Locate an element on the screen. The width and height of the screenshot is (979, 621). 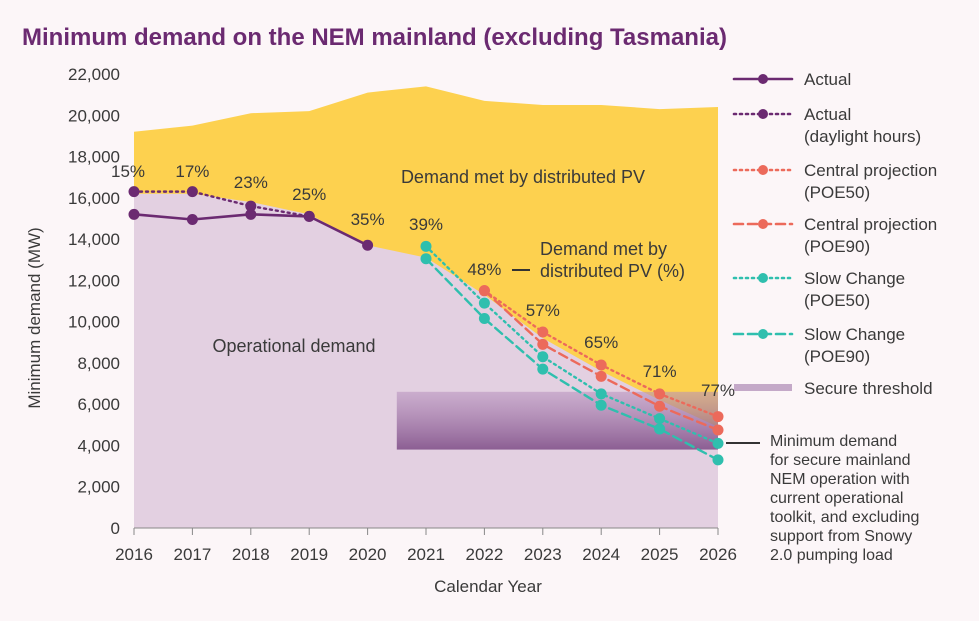
legend-item: Secure threshold is located at coordinates (833, 388).